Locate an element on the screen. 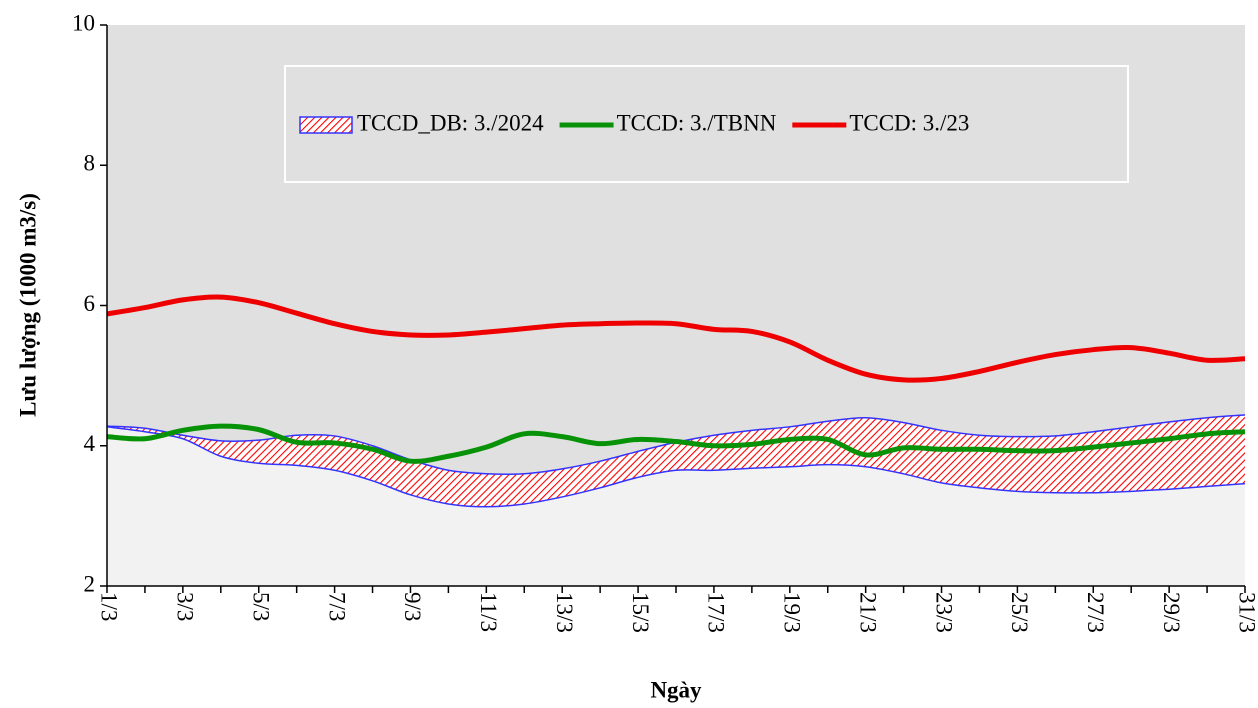  x-tick-label: 27/3 is located at coordinates (1095, 612).